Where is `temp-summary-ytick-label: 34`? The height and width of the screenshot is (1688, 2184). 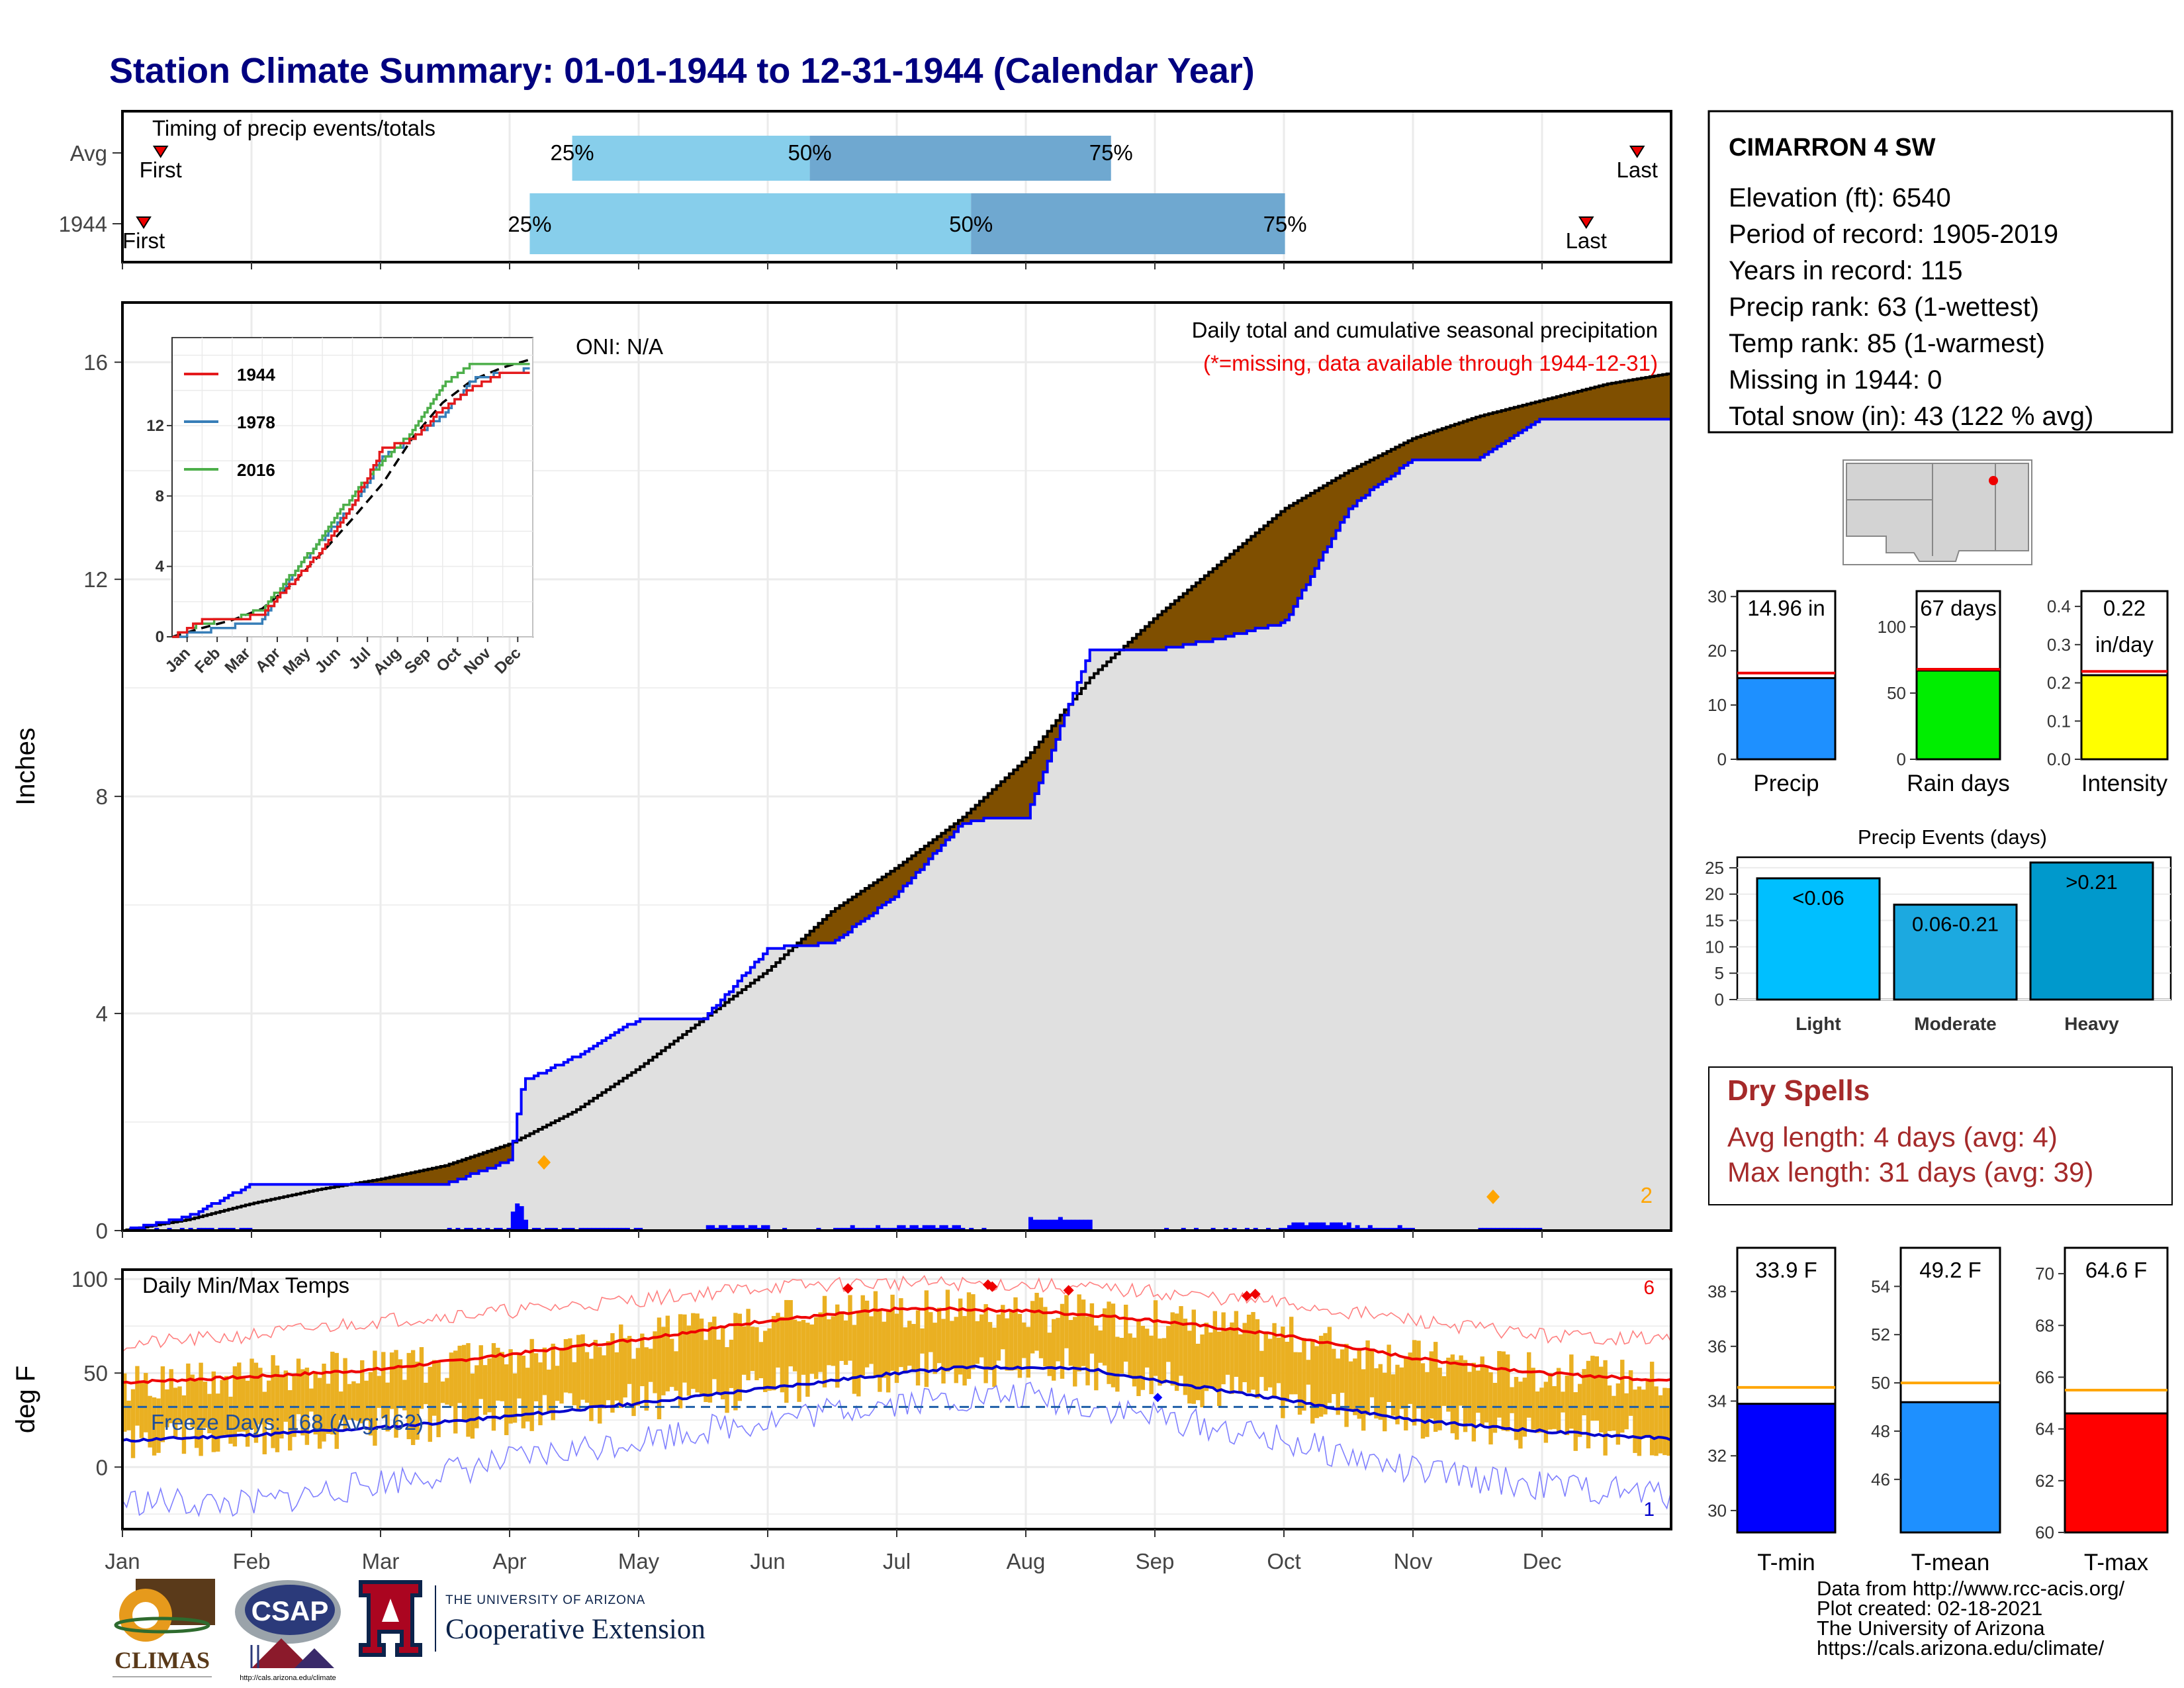 temp-summary-ytick-label: 34 is located at coordinates (1717, 1401).